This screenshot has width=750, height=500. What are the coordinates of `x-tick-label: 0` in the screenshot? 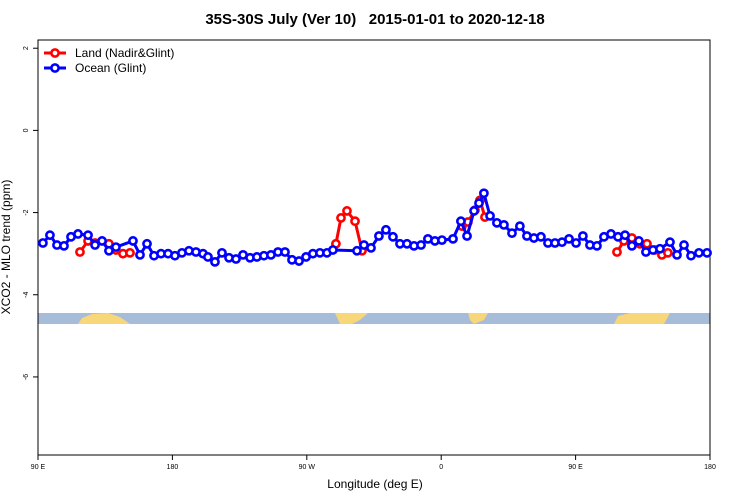 It's located at (441, 467).